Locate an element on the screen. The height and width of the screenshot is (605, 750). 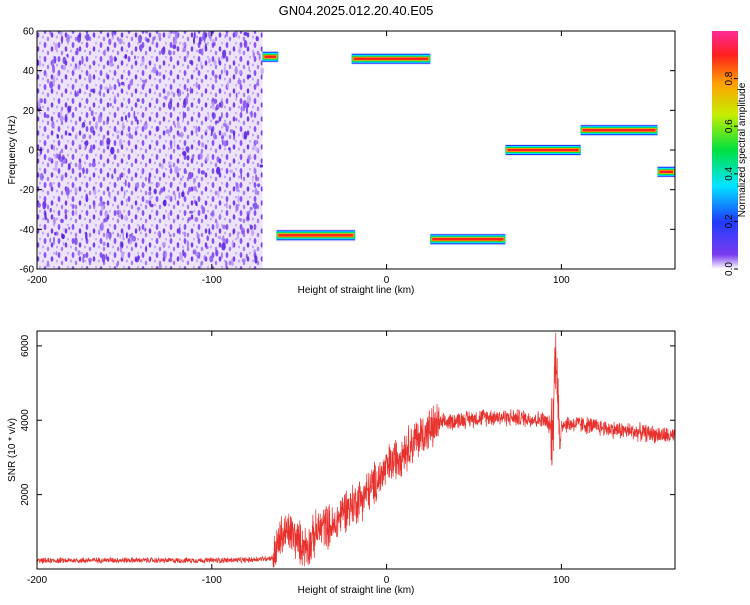
spectrogram-x-tick-label: 100 is located at coordinates (561, 280).